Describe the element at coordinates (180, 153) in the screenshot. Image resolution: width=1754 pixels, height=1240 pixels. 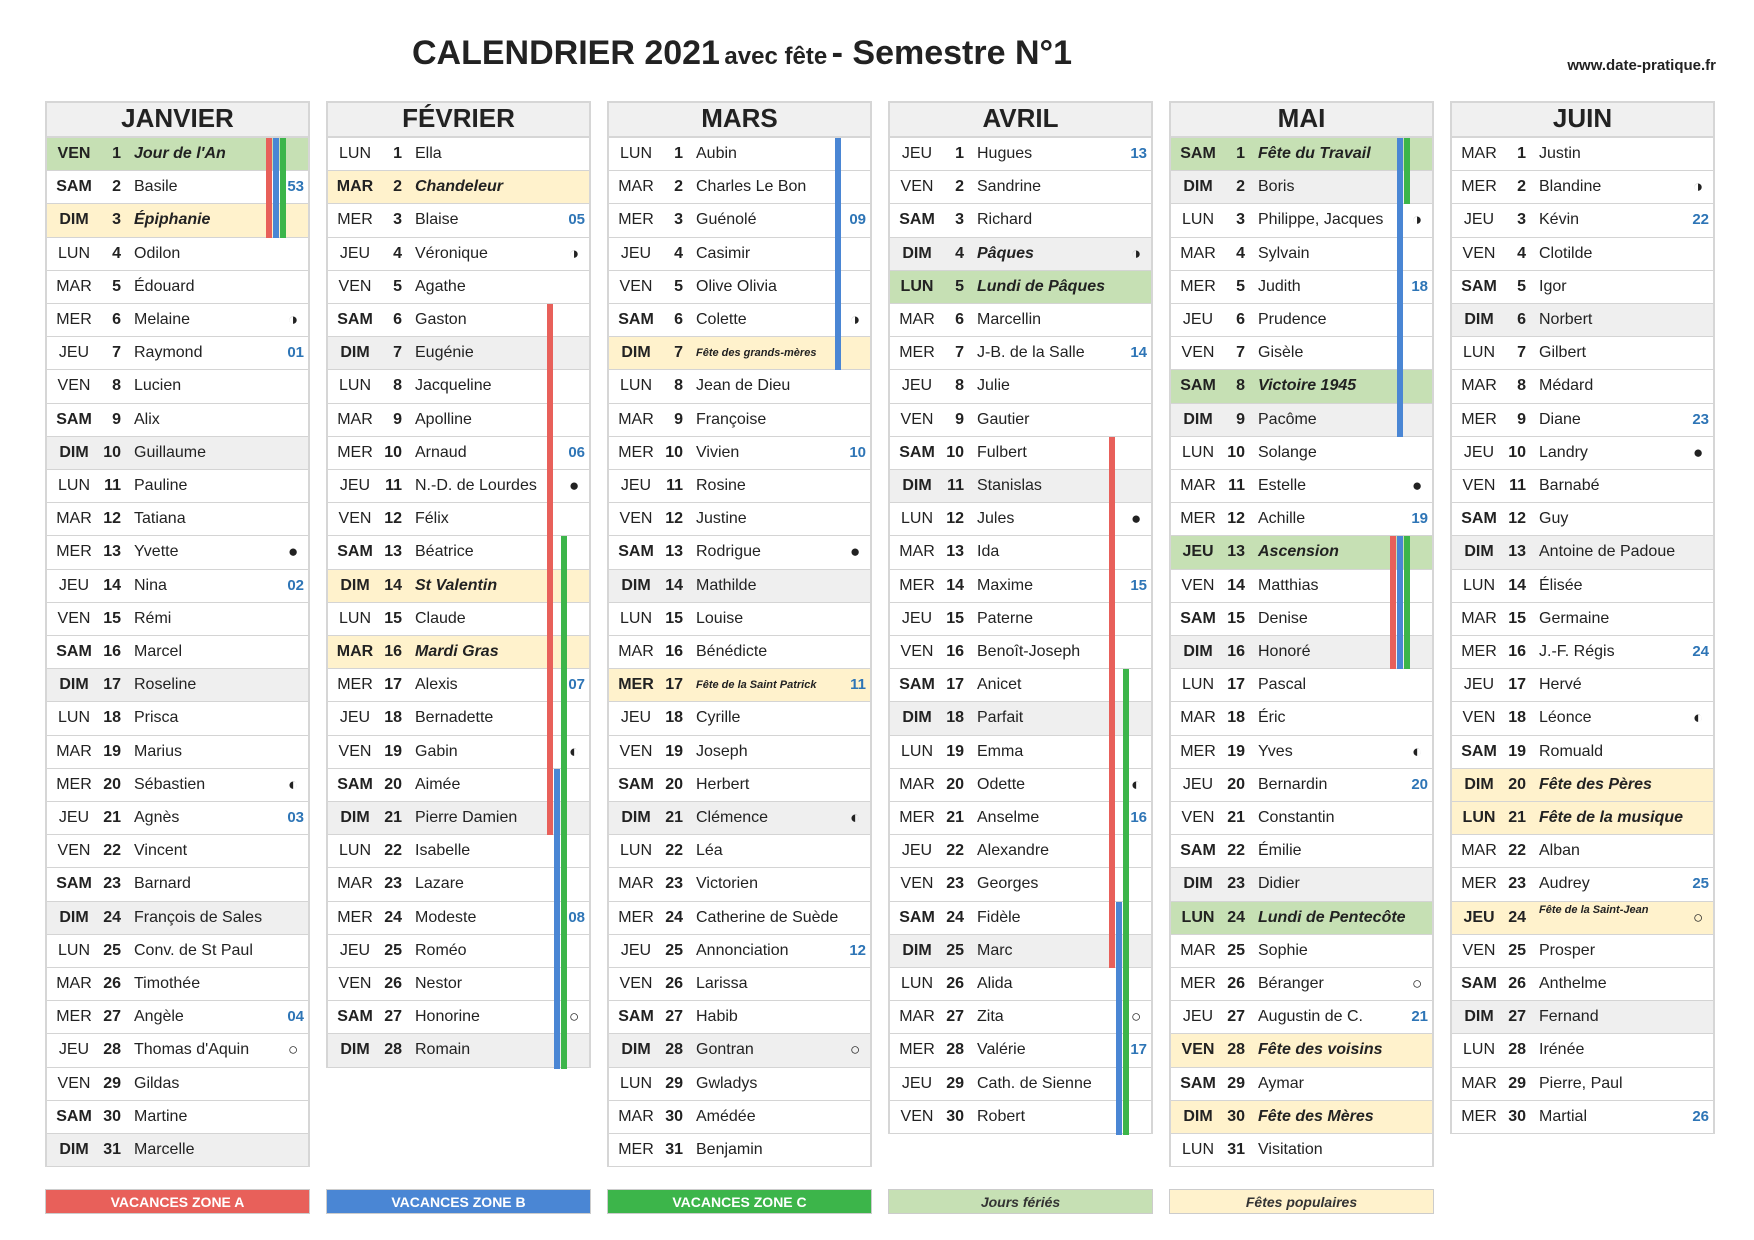
I see `fete-name: Jour de l'An` at that location.